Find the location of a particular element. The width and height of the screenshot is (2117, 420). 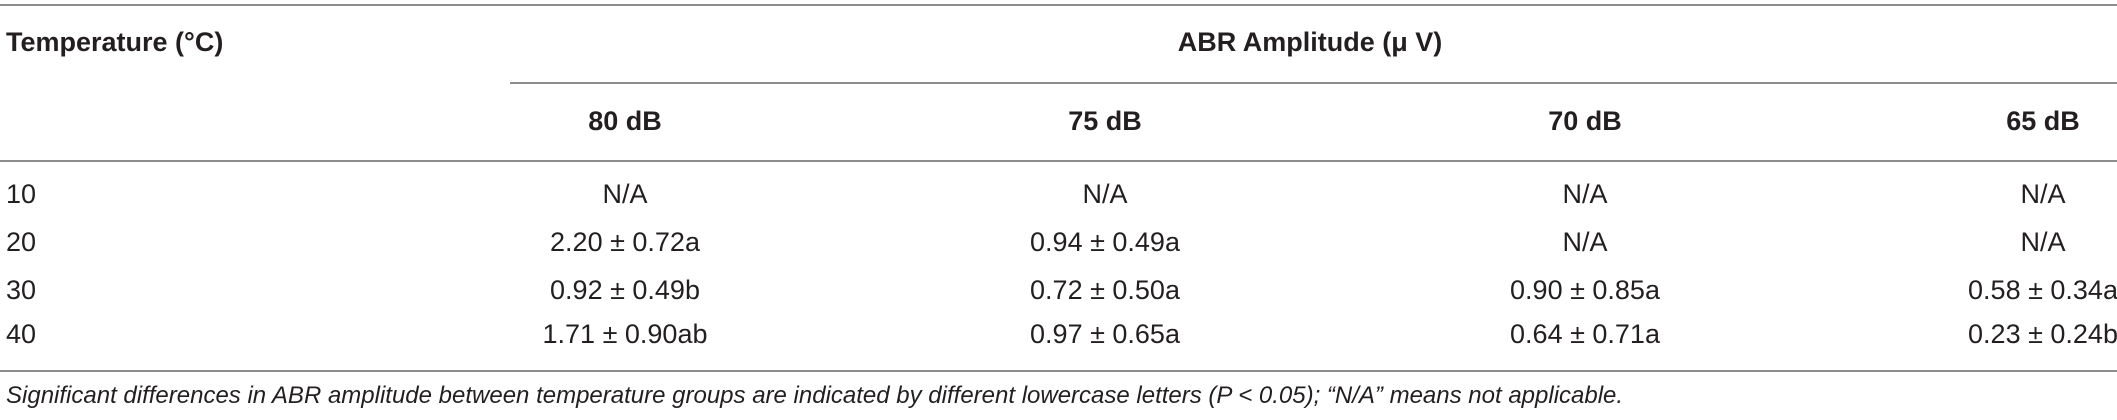

table-cell: 0.58 ± 0.34a is located at coordinates (2042, 290).